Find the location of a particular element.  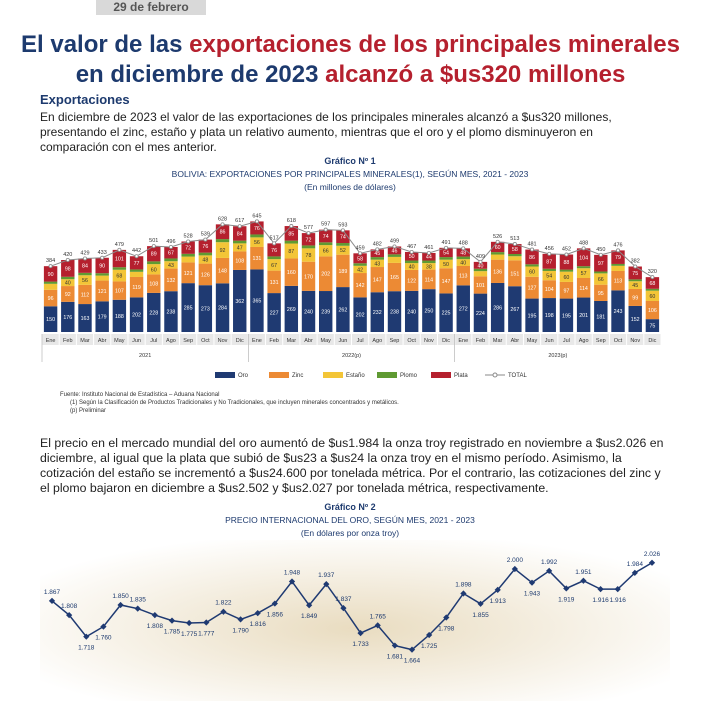

chart-title: Gráfico Nº 1 is located at coordinates (349, 161).